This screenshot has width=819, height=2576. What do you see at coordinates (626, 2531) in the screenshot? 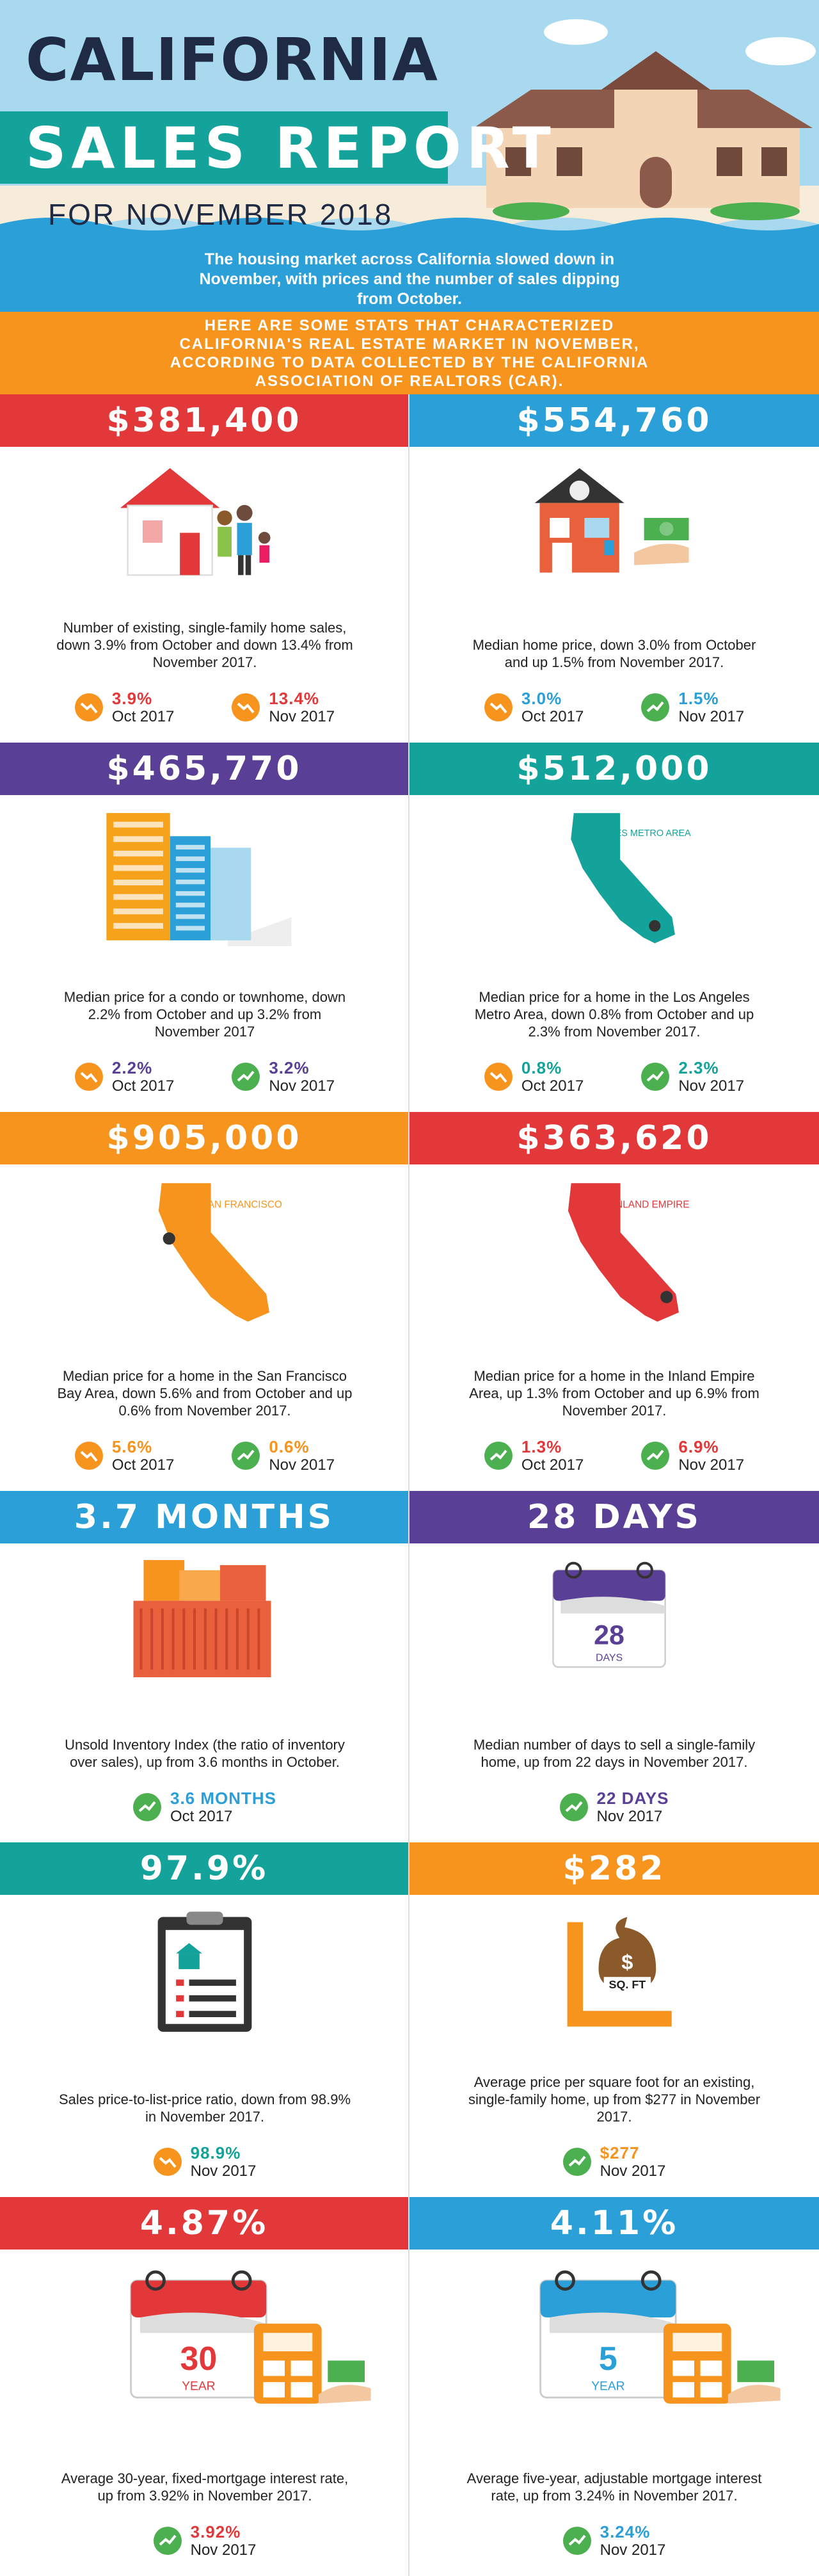
I see `stat-value: 3.24%` at bounding box center [626, 2531].